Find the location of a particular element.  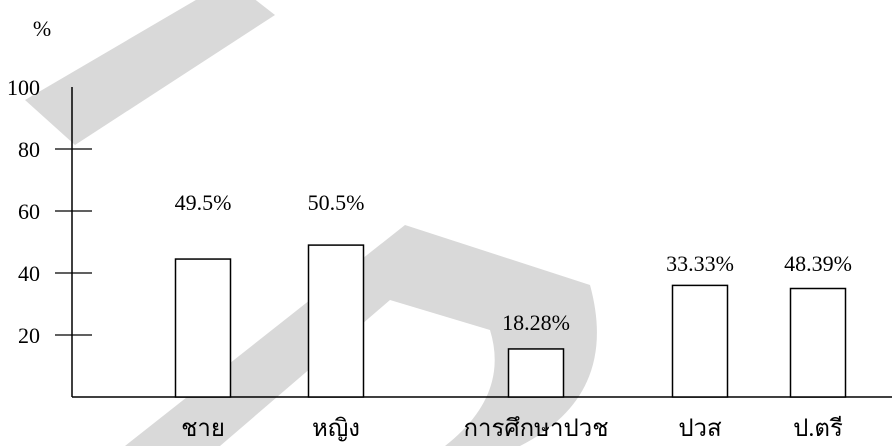

category-label: หญิง is located at coordinates (336, 429).